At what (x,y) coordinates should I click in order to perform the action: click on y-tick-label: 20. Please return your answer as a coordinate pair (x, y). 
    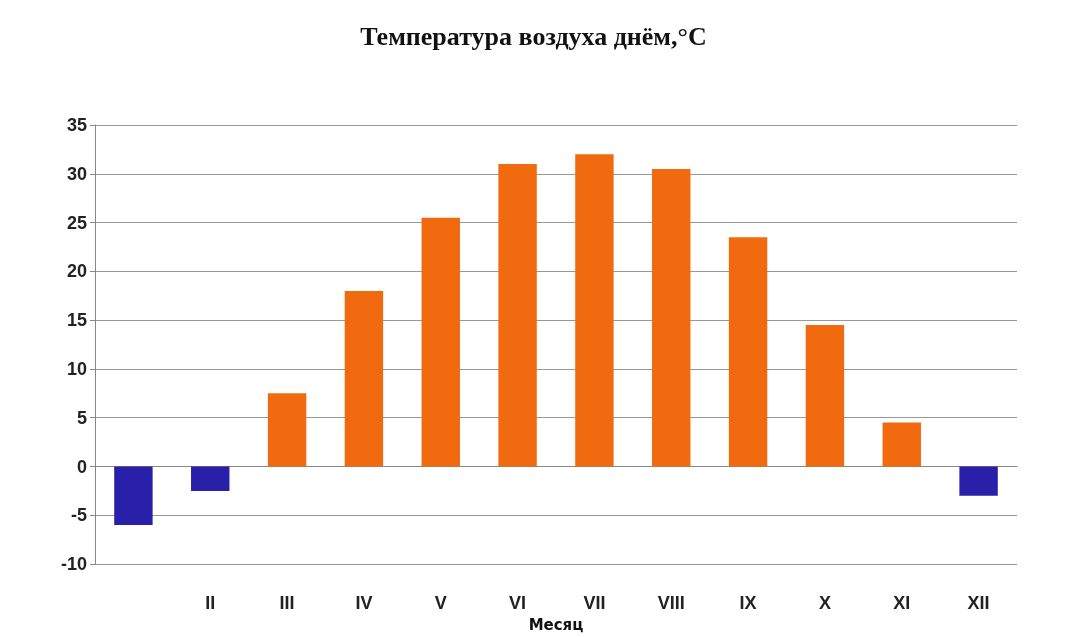
    Looking at the image, I should click on (76, 271).